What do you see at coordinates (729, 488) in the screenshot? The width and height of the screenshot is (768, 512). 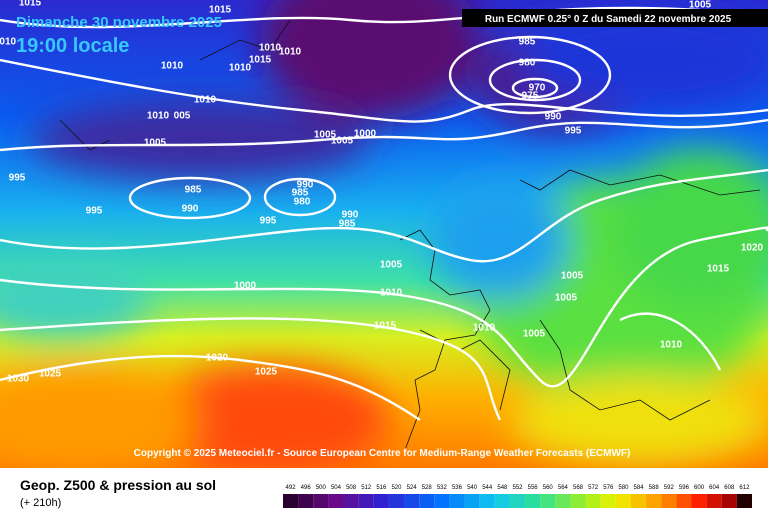 I see `scale-label: 608` at bounding box center [729, 488].